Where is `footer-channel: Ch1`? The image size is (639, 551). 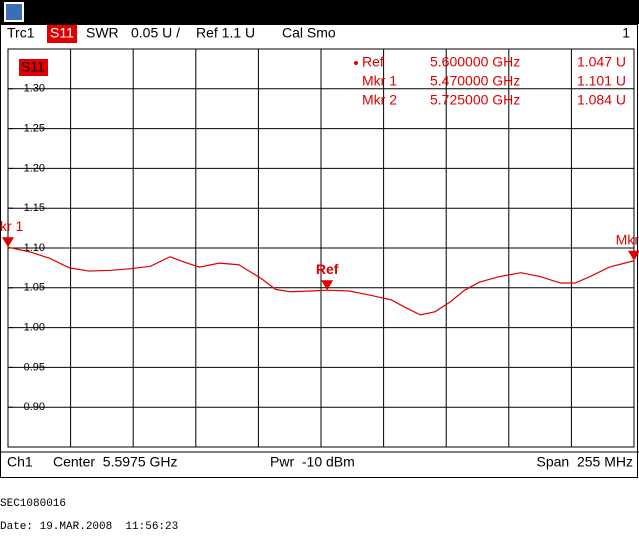
footer-channel: Ch1 is located at coordinates (20, 462).